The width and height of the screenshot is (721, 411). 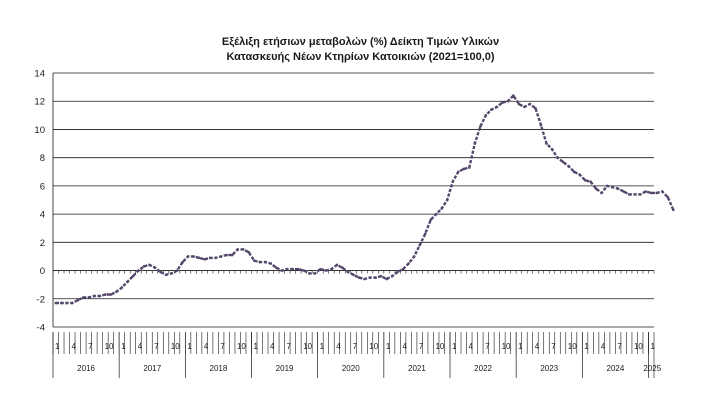 What do you see at coordinates (652, 368) in the screenshot?
I see `x-year-label: 2025` at bounding box center [652, 368].